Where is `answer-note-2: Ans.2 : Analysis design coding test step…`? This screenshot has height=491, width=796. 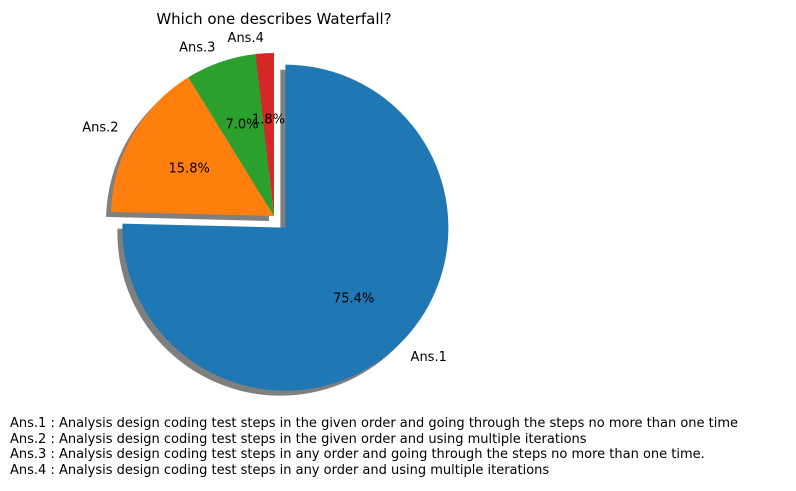
answer-note-2: Ans.2 : Analysis design coding test step… is located at coordinates (298, 439).